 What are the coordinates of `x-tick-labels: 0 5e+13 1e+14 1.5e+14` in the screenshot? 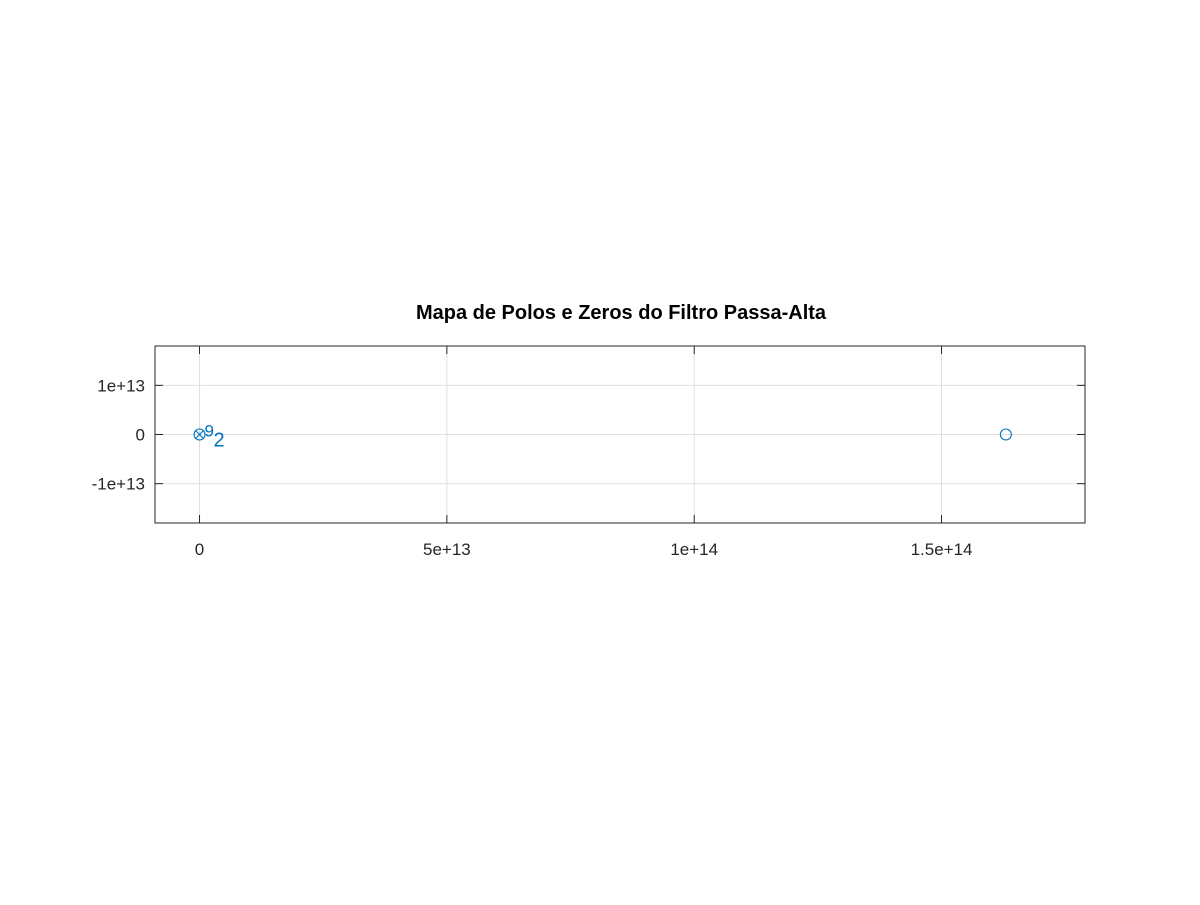 It's located at (584, 549).